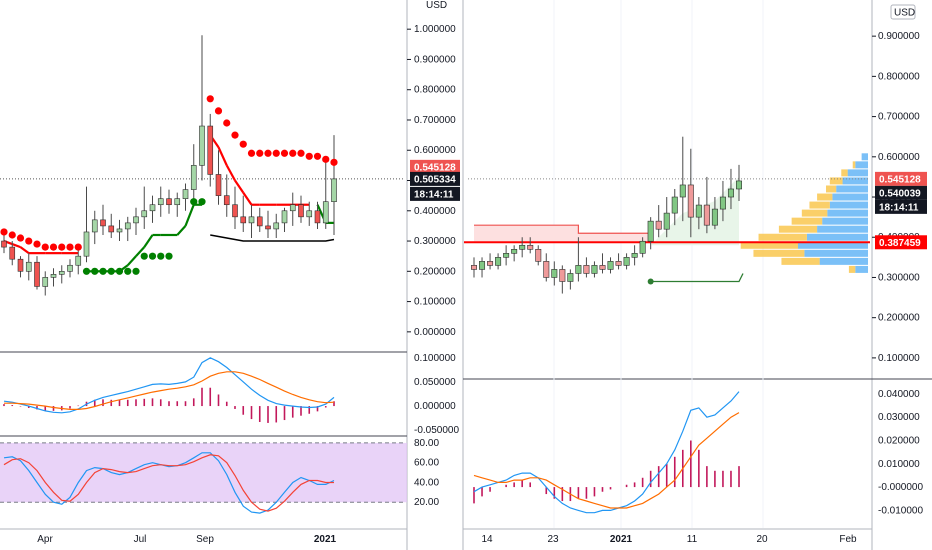  What do you see at coordinates (435, 90) in the screenshot?
I see `left-price-tick-label: 0.800000` at bounding box center [435, 90].